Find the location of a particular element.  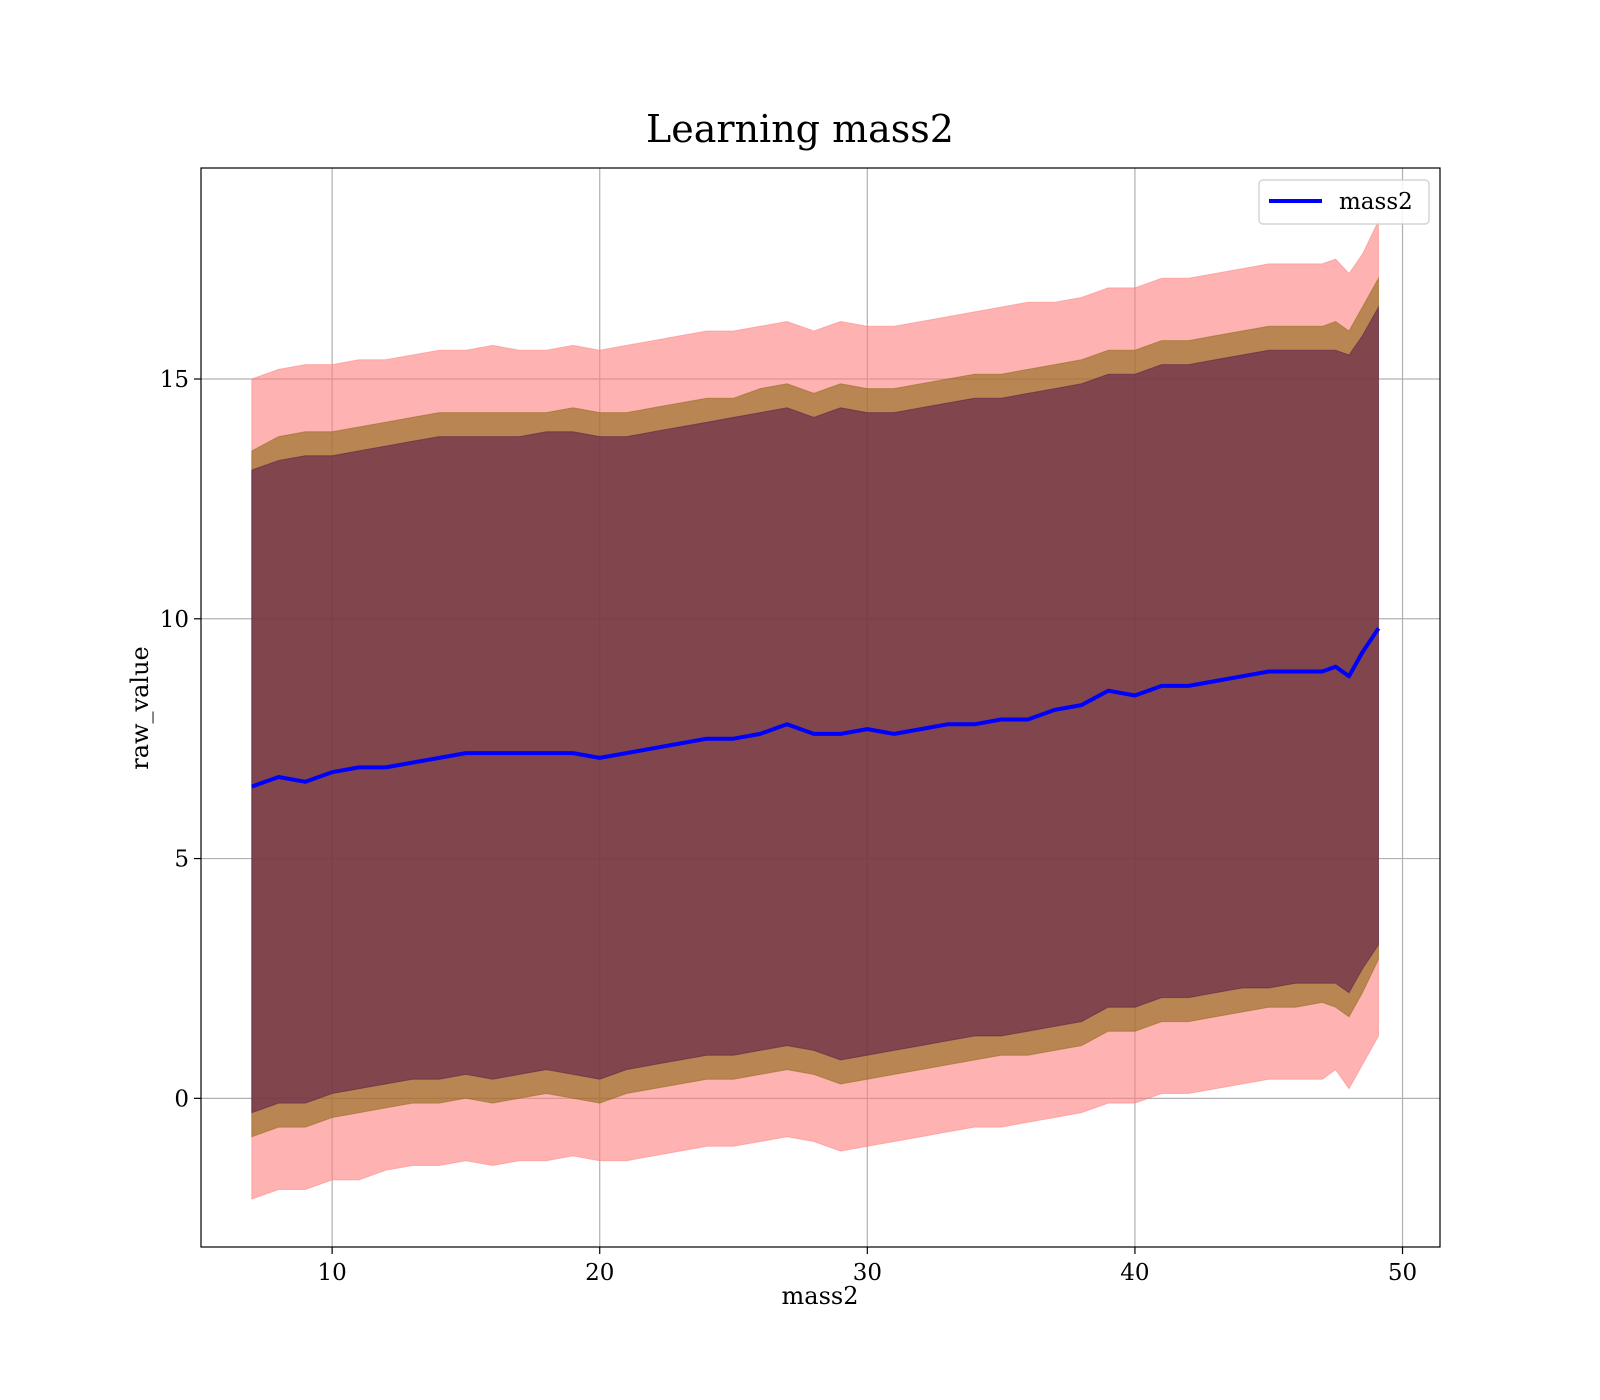

legend: mass2 is located at coordinates (1344, 202).